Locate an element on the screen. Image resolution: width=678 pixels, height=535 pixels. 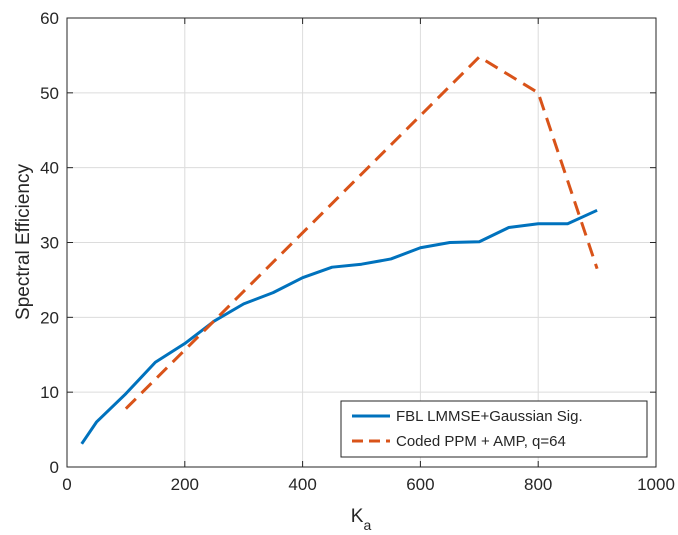
x-tick-label: 800 is located at coordinates (538, 484).